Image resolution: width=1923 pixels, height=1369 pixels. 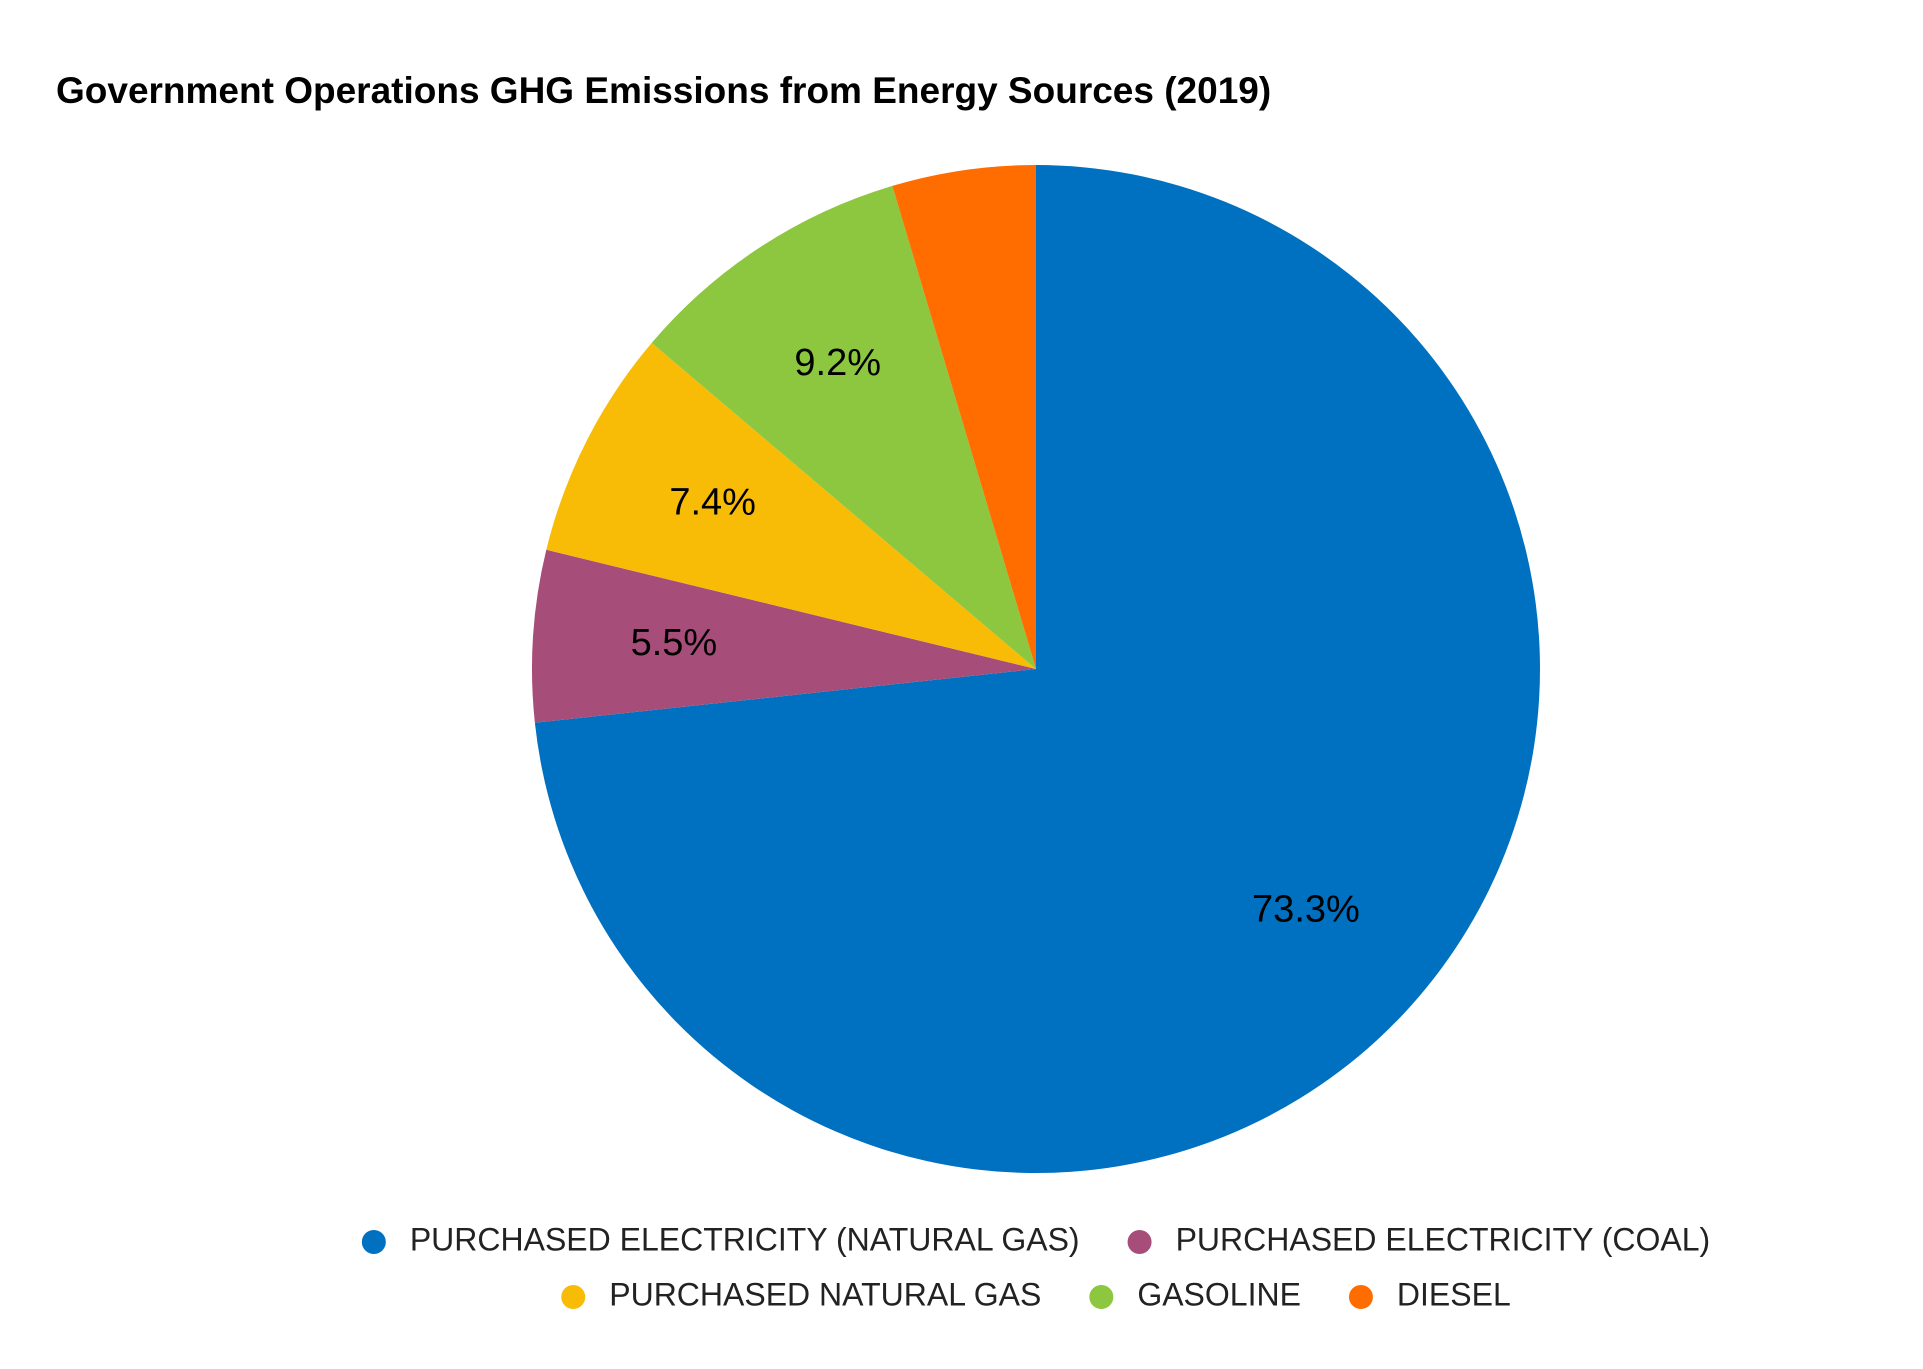 I want to click on legend-item: DIESEL, so click(x=1429, y=1294).